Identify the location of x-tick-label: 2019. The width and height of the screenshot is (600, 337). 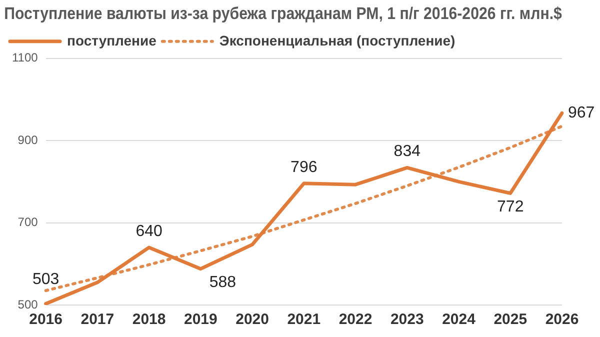
(201, 319).